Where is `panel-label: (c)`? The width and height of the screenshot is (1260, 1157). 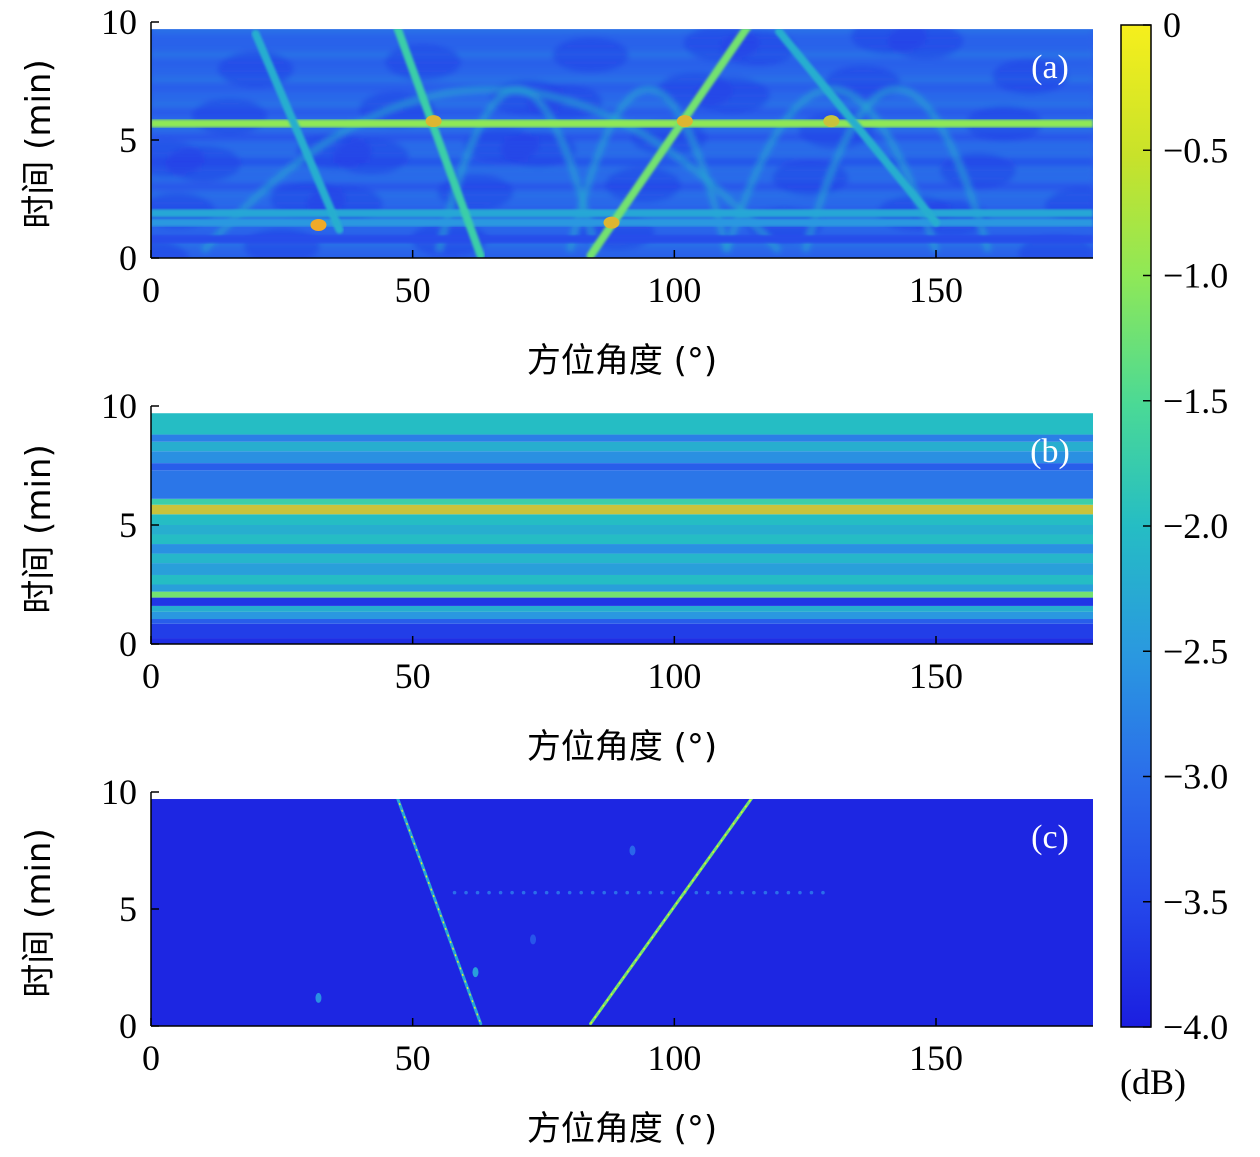
panel-label: (c) is located at coordinates (1050, 837).